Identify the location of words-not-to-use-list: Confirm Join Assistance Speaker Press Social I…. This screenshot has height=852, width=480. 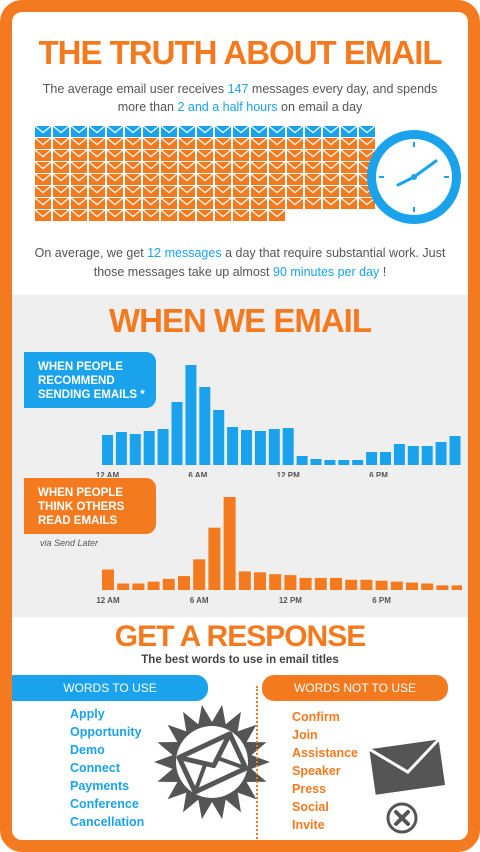
(325, 771).